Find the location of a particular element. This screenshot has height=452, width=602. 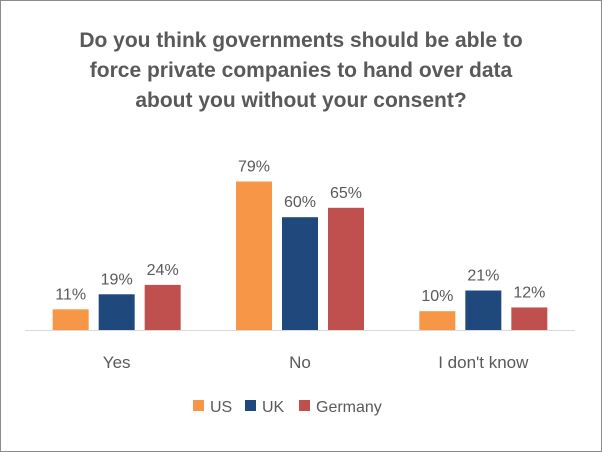

chart-title-line-3: about you without your consent? is located at coordinates (301, 100).